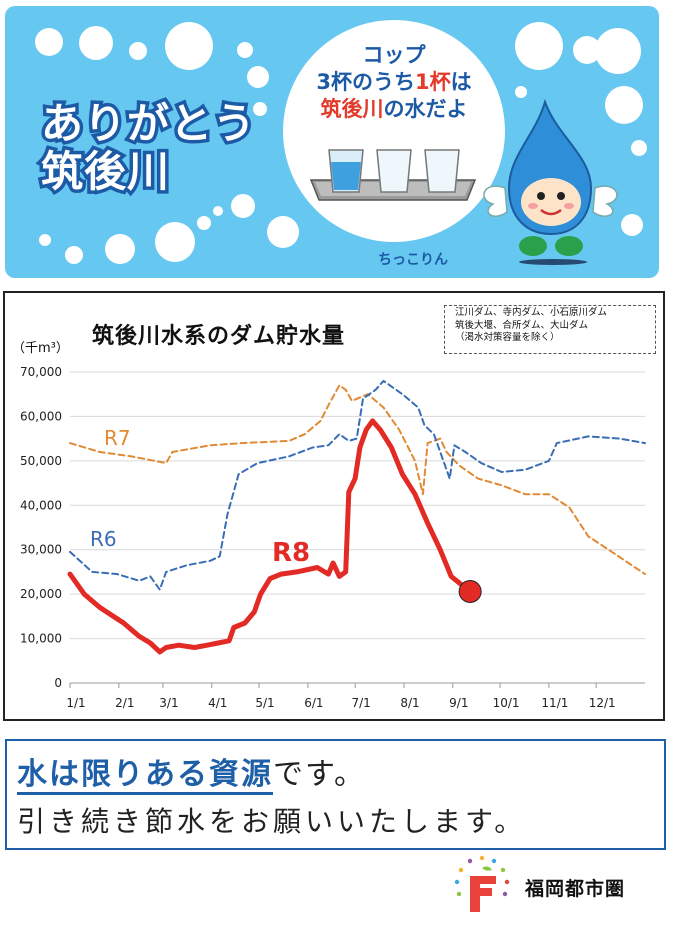 This screenshot has height=926, width=678. What do you see at coordinates (41, 461) in the screenshot?
I see `y-tick-label: 50,000` at bounding box center [41, 461].